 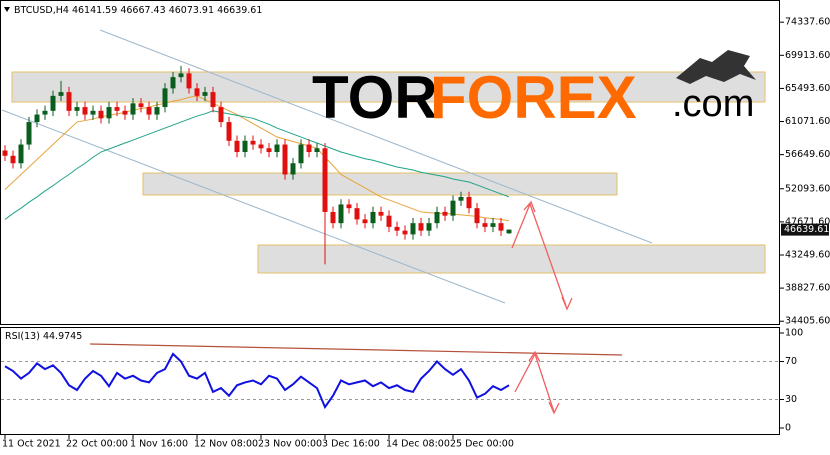 What do you see at coordinates (41, 10) in the screenshot?
I see `symbol: BTCUSD,H4` at bounding box center [41, 10].